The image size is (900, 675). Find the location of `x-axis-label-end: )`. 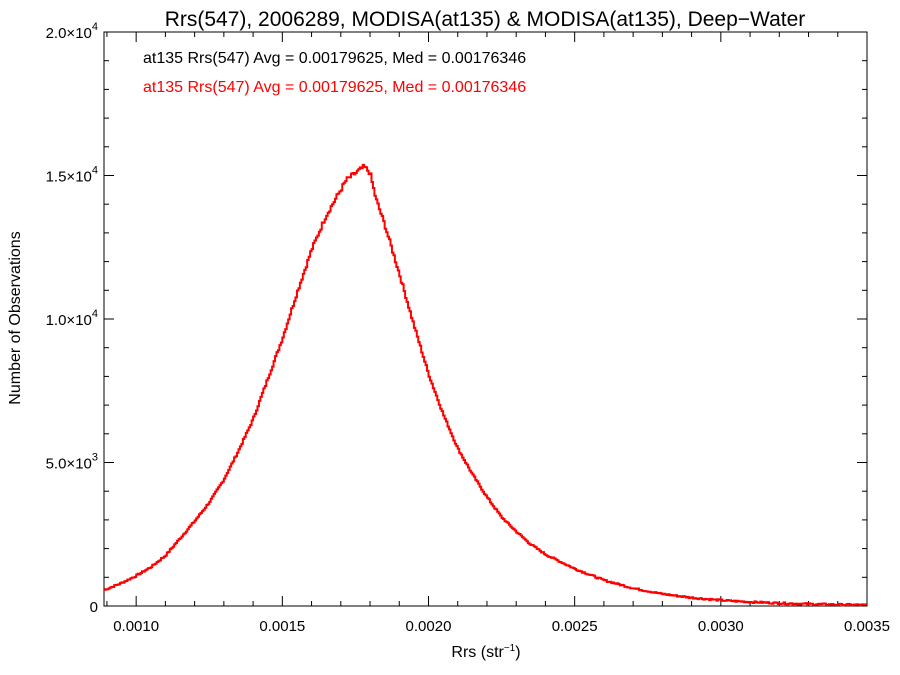

x-axis-label-end: ) is located at coordinates (517, 652).